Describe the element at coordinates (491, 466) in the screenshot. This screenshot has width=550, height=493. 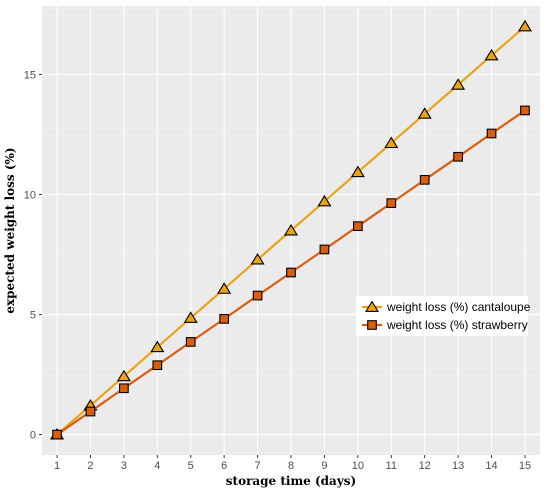
I see `x-tick-label: 14` at that location.